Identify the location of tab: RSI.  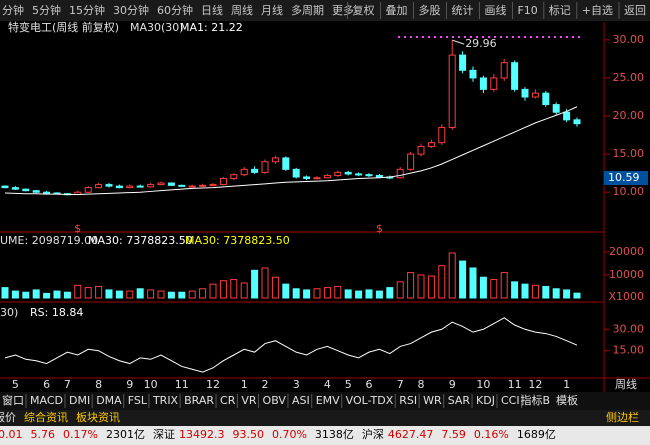
(408, 400).